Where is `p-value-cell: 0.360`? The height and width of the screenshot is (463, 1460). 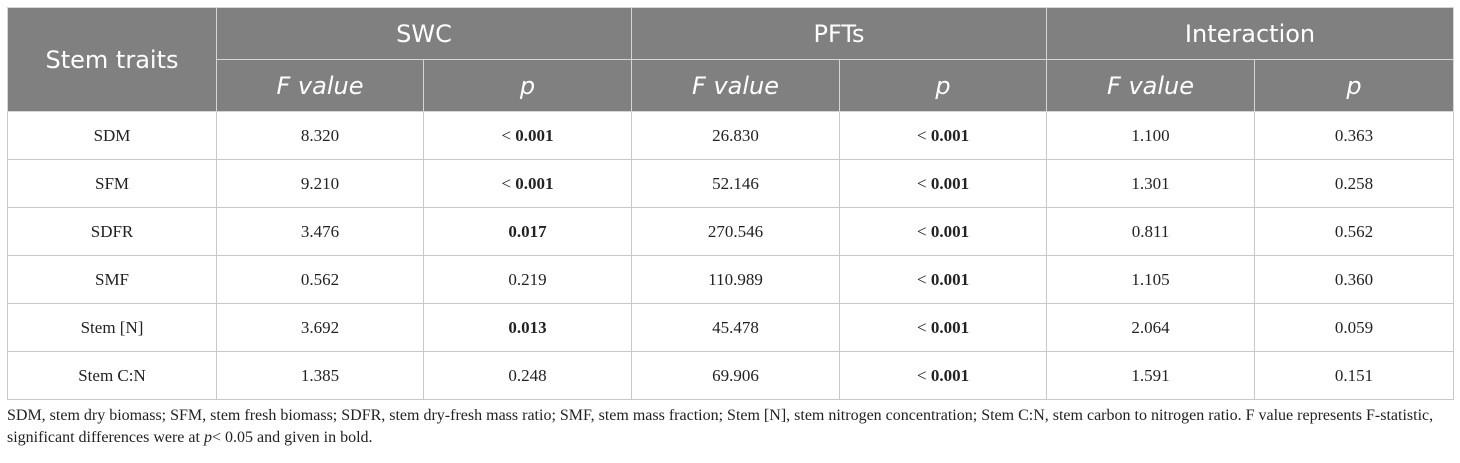
p-value-cell: 0.360 is located at coordinates (1354, 279).